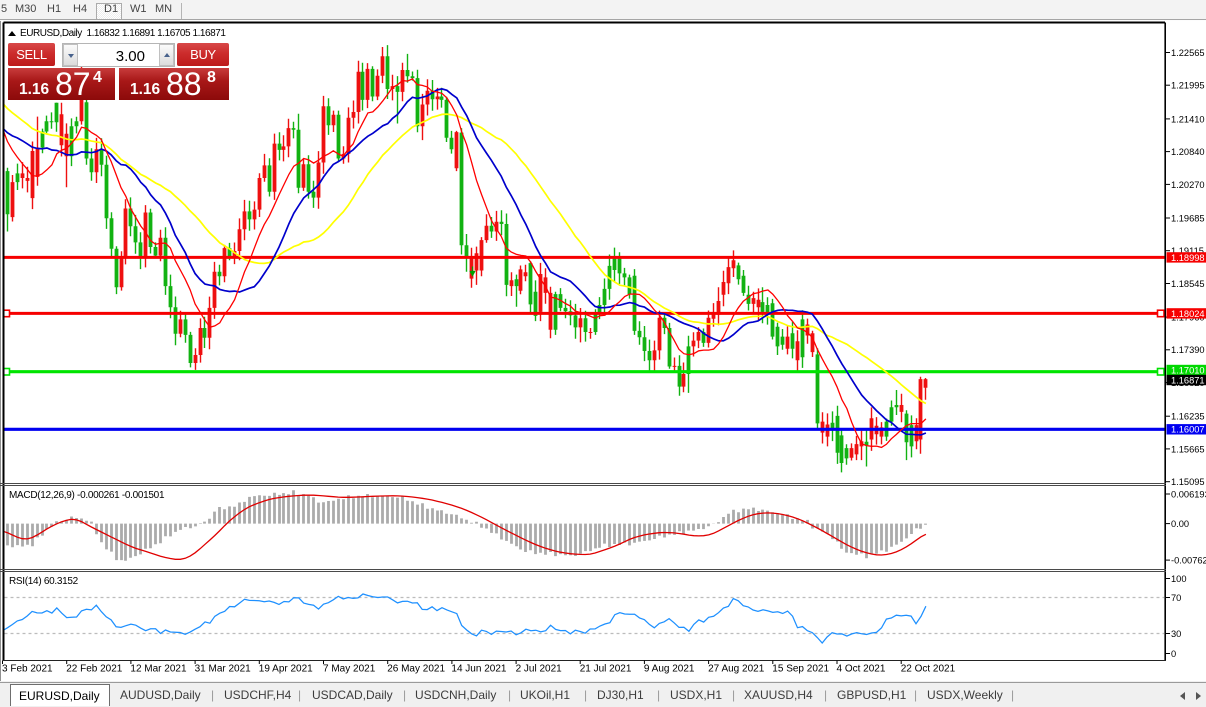 Image resolution: width=1206 pixels, height=707 pixels. I want to click on svg-text: 1.18998, so click(1188, 258).